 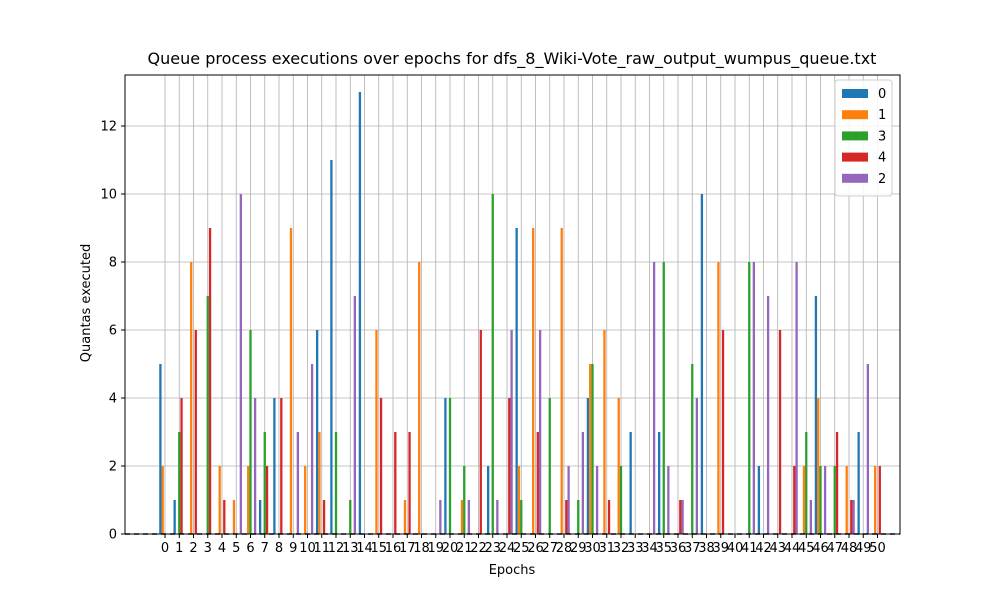 I want to click on x-tick-label: 40, so click(x=735, y=548).